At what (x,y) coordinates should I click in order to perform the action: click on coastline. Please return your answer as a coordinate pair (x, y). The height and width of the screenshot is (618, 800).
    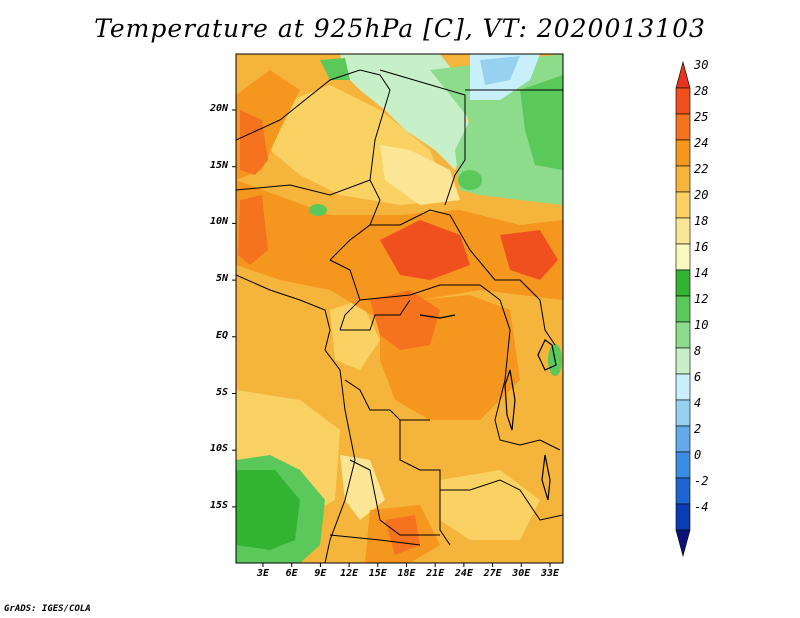
    Looking at the image, I should click on (296, 418).